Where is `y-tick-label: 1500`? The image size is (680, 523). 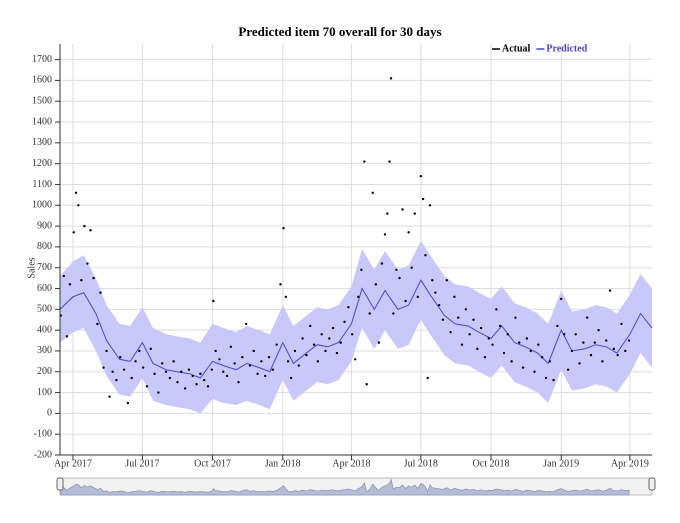
y-tick-label: 1500 is located at coordinates (42, 101).